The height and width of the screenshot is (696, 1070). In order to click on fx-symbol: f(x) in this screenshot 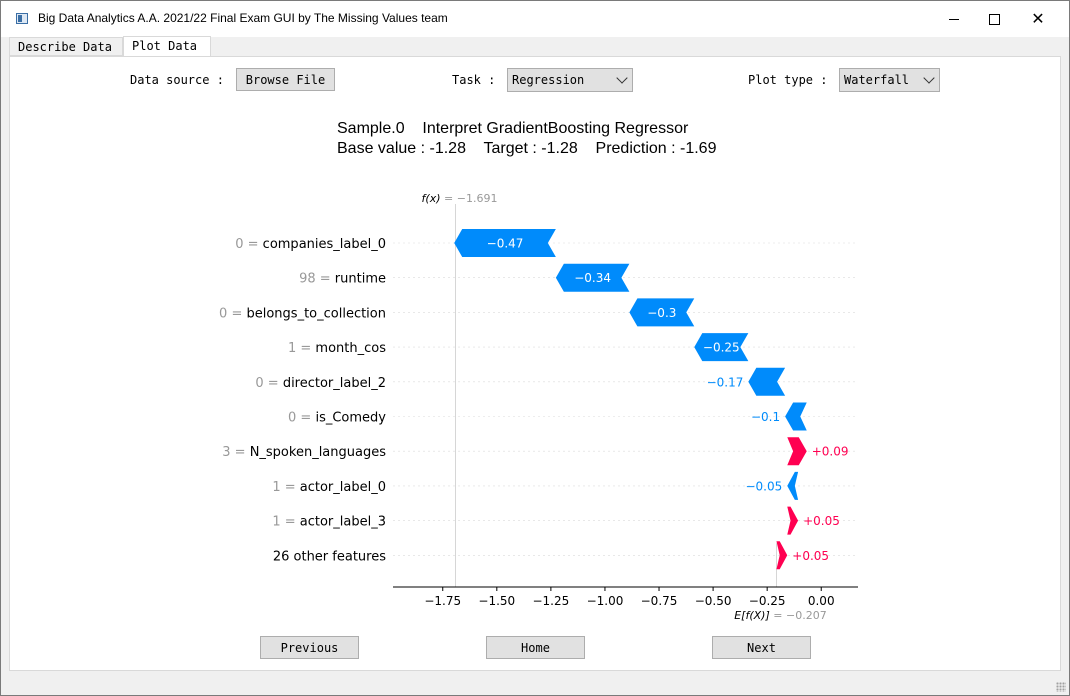, I will do `click(433, 198)`.